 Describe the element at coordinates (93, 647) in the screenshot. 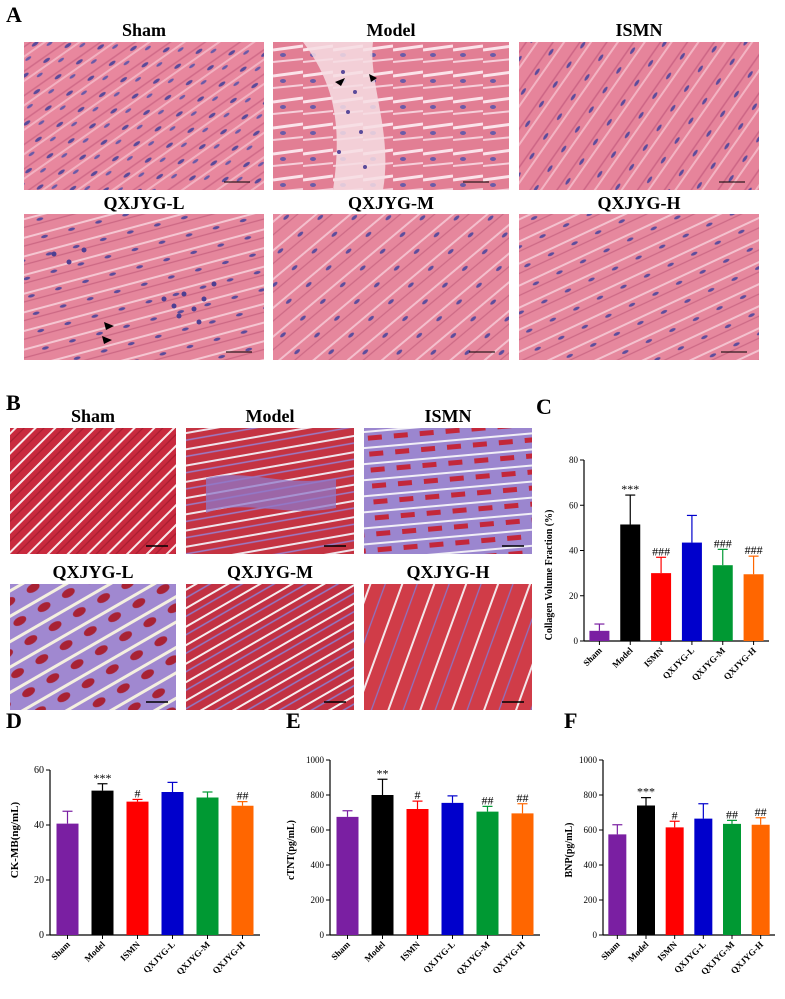

I see `b-image-qxjyg-l` at that location.